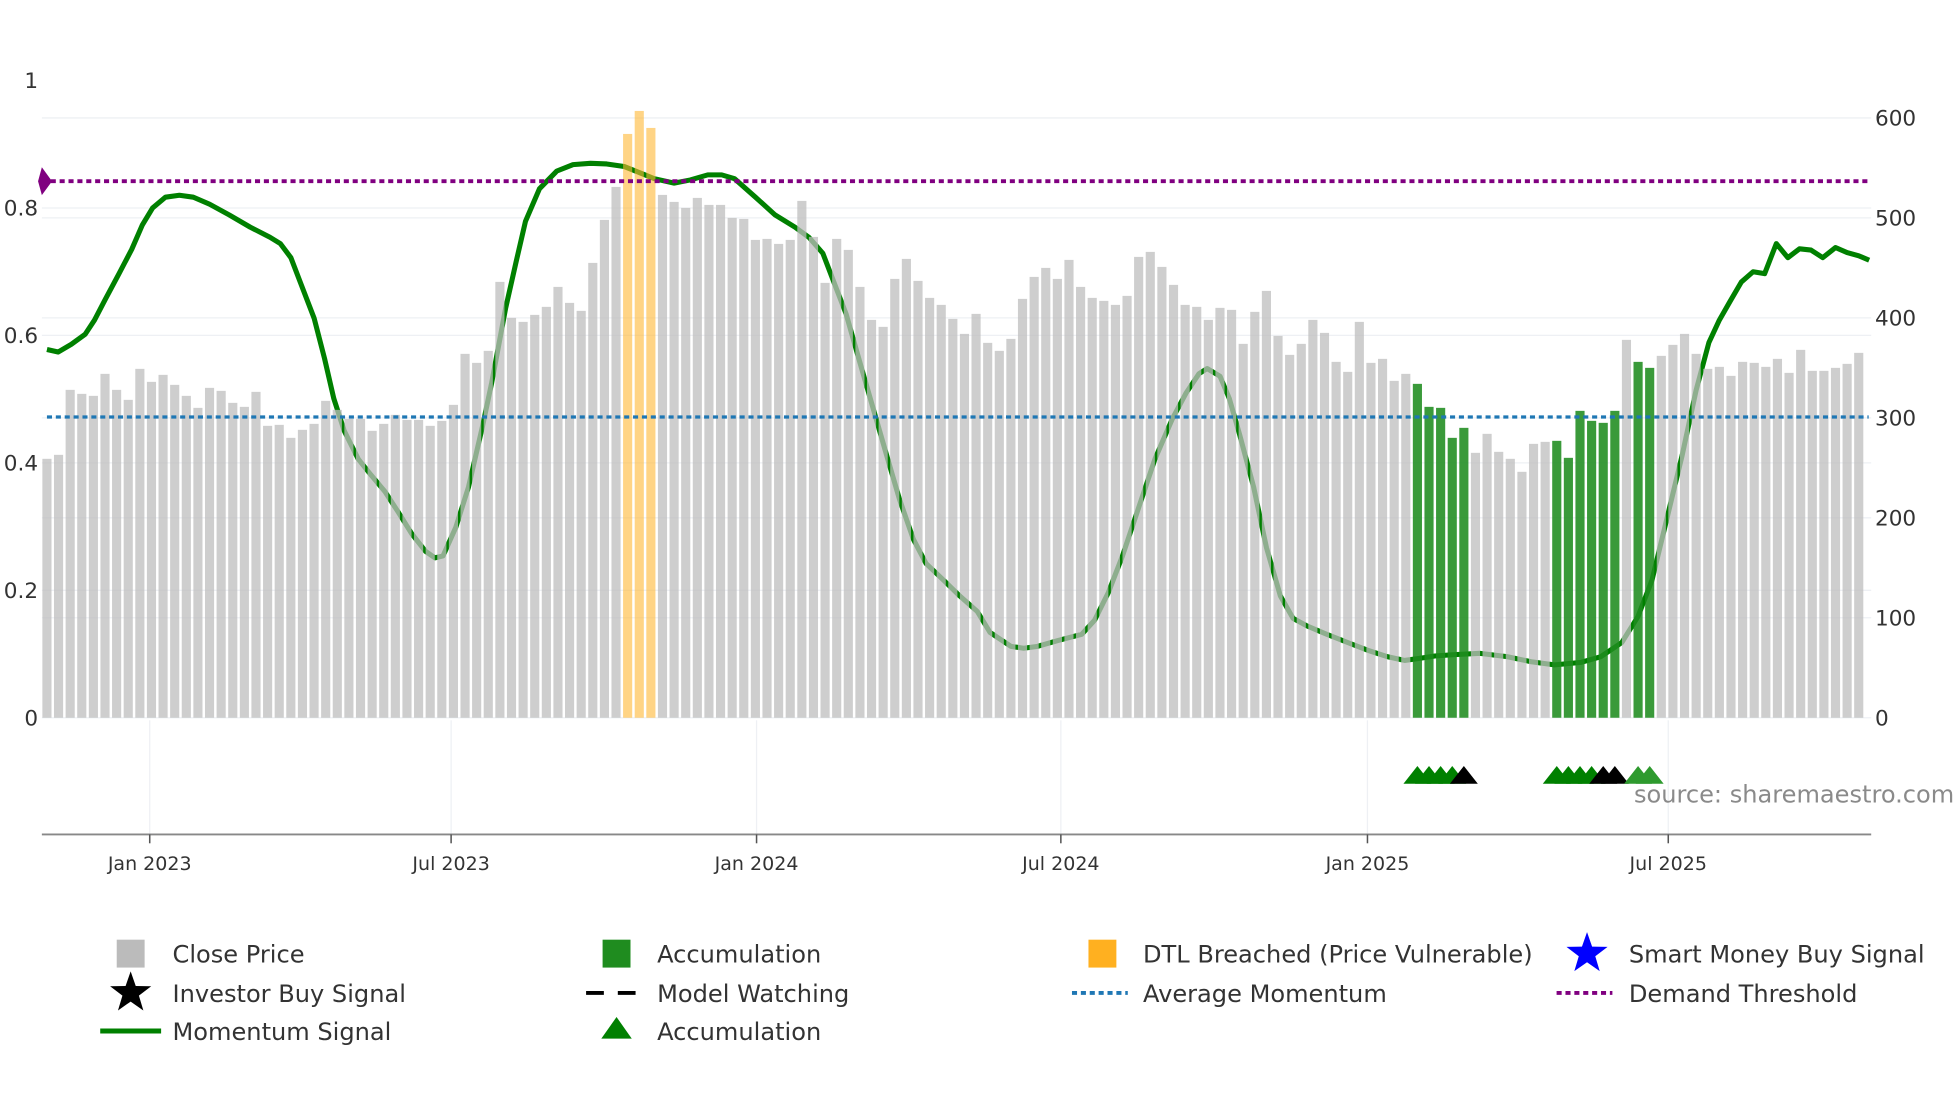  What do you see at coordinates (21, 591) in the screenshot?
I see `left-tick-label: 0.2` at bounding box center [21, 591].